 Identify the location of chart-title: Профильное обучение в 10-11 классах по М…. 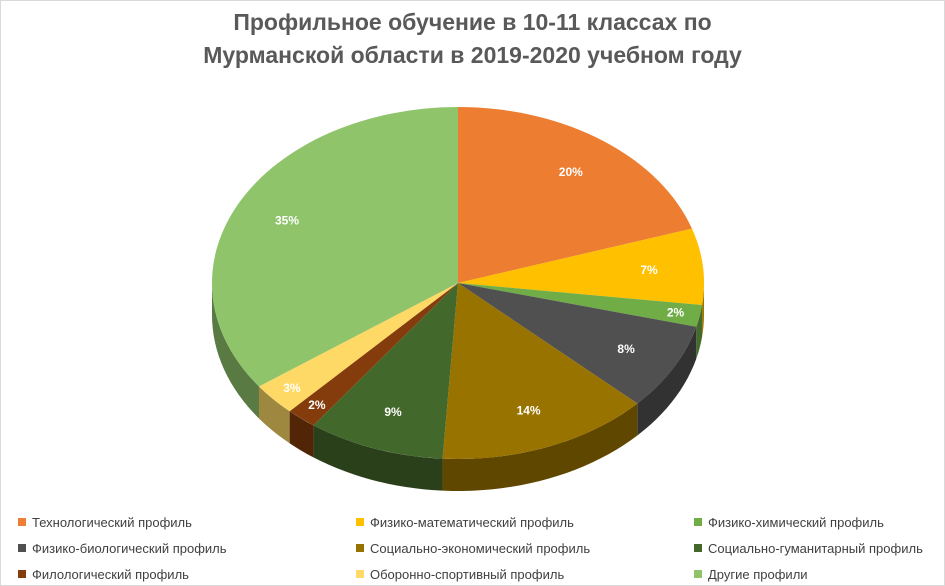
(472, 39).